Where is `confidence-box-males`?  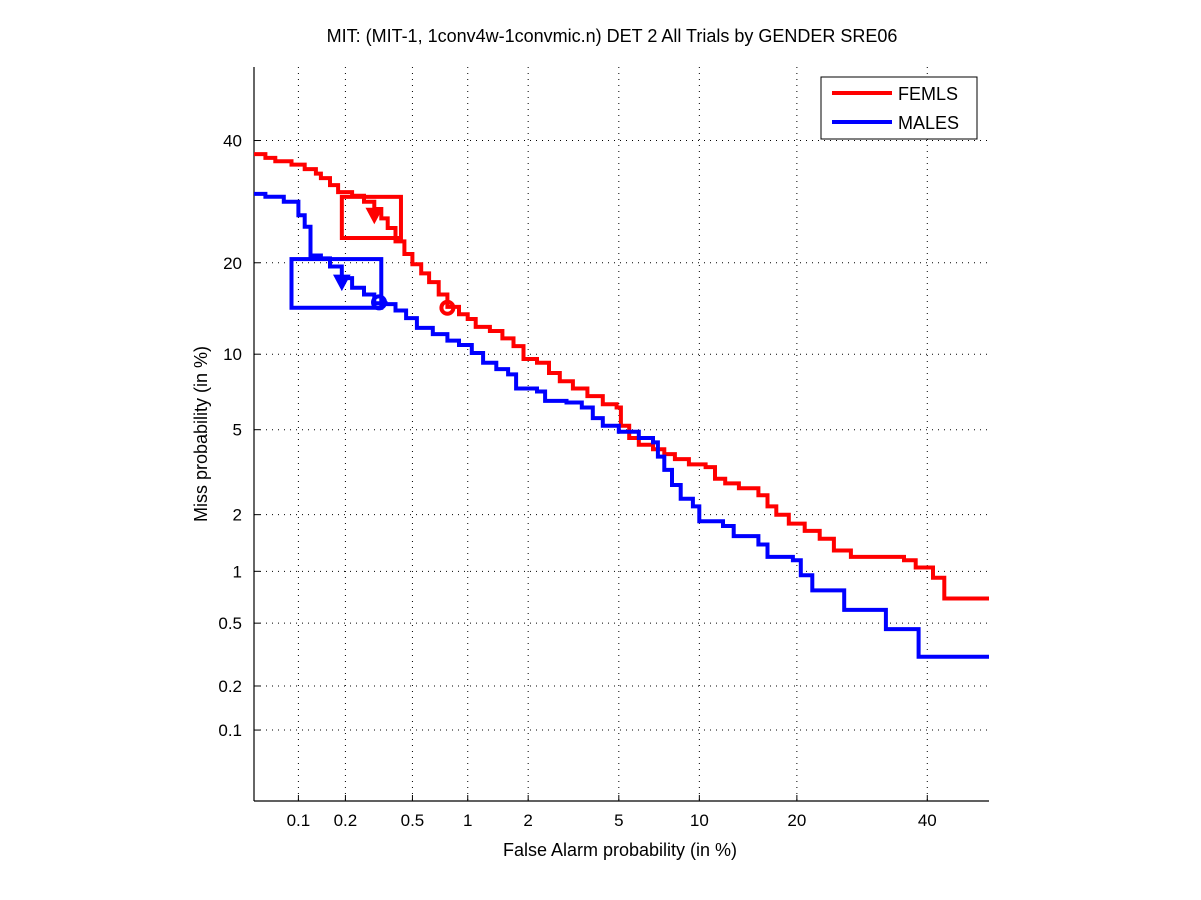
confidence-box-males is located at coordinates (336, 283).